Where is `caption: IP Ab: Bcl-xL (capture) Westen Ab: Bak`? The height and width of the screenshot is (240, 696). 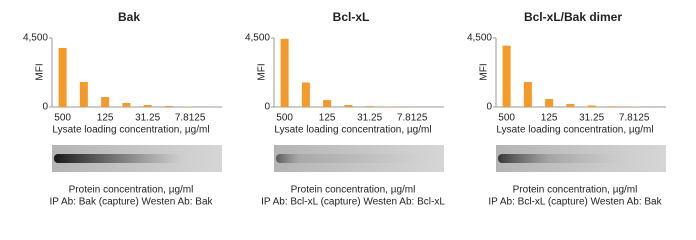
caption: IP Ab: Bcl-xL (capture) Westen Ab: Bak is located at coordinates (575, 202).